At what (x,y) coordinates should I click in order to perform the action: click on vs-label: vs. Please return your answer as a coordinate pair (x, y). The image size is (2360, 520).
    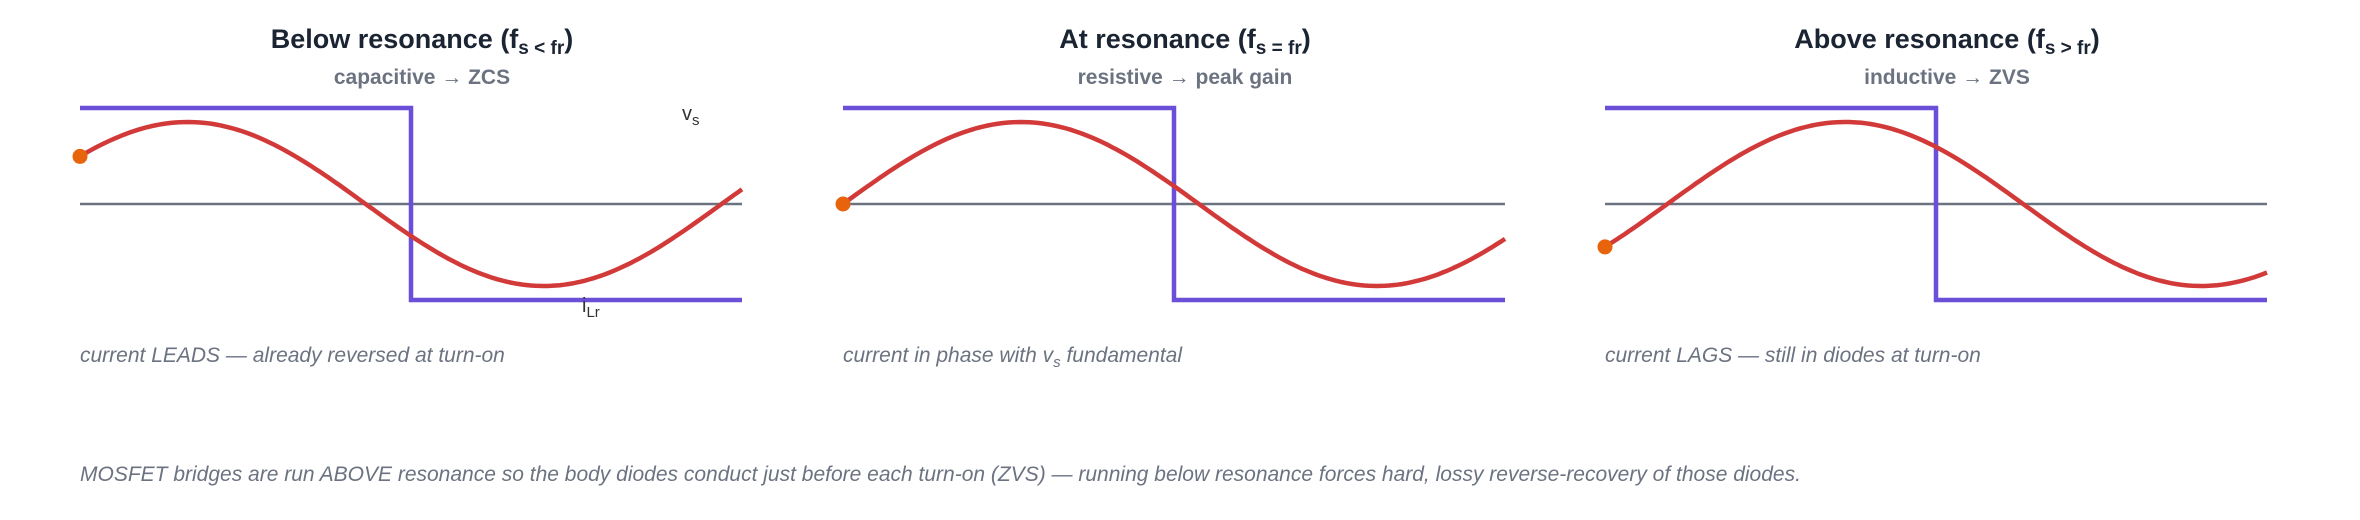
    Looking at the image, I should click on (691, 116).